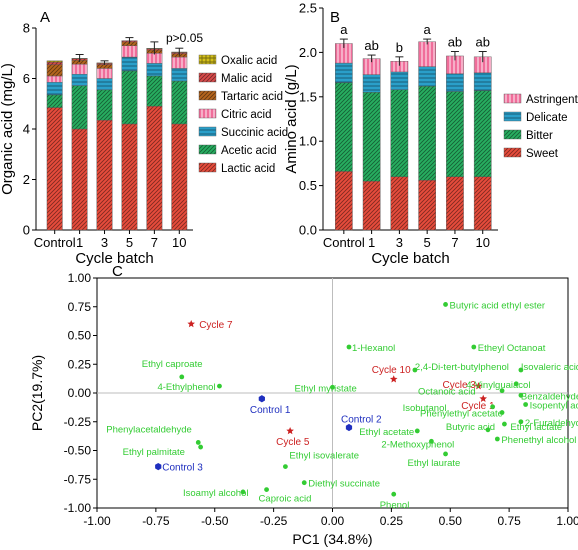 The image size is (578, 550). Describe the element at coordinates (26, 129) in the screenshot. I see `y-tick-label: 4` at that location.